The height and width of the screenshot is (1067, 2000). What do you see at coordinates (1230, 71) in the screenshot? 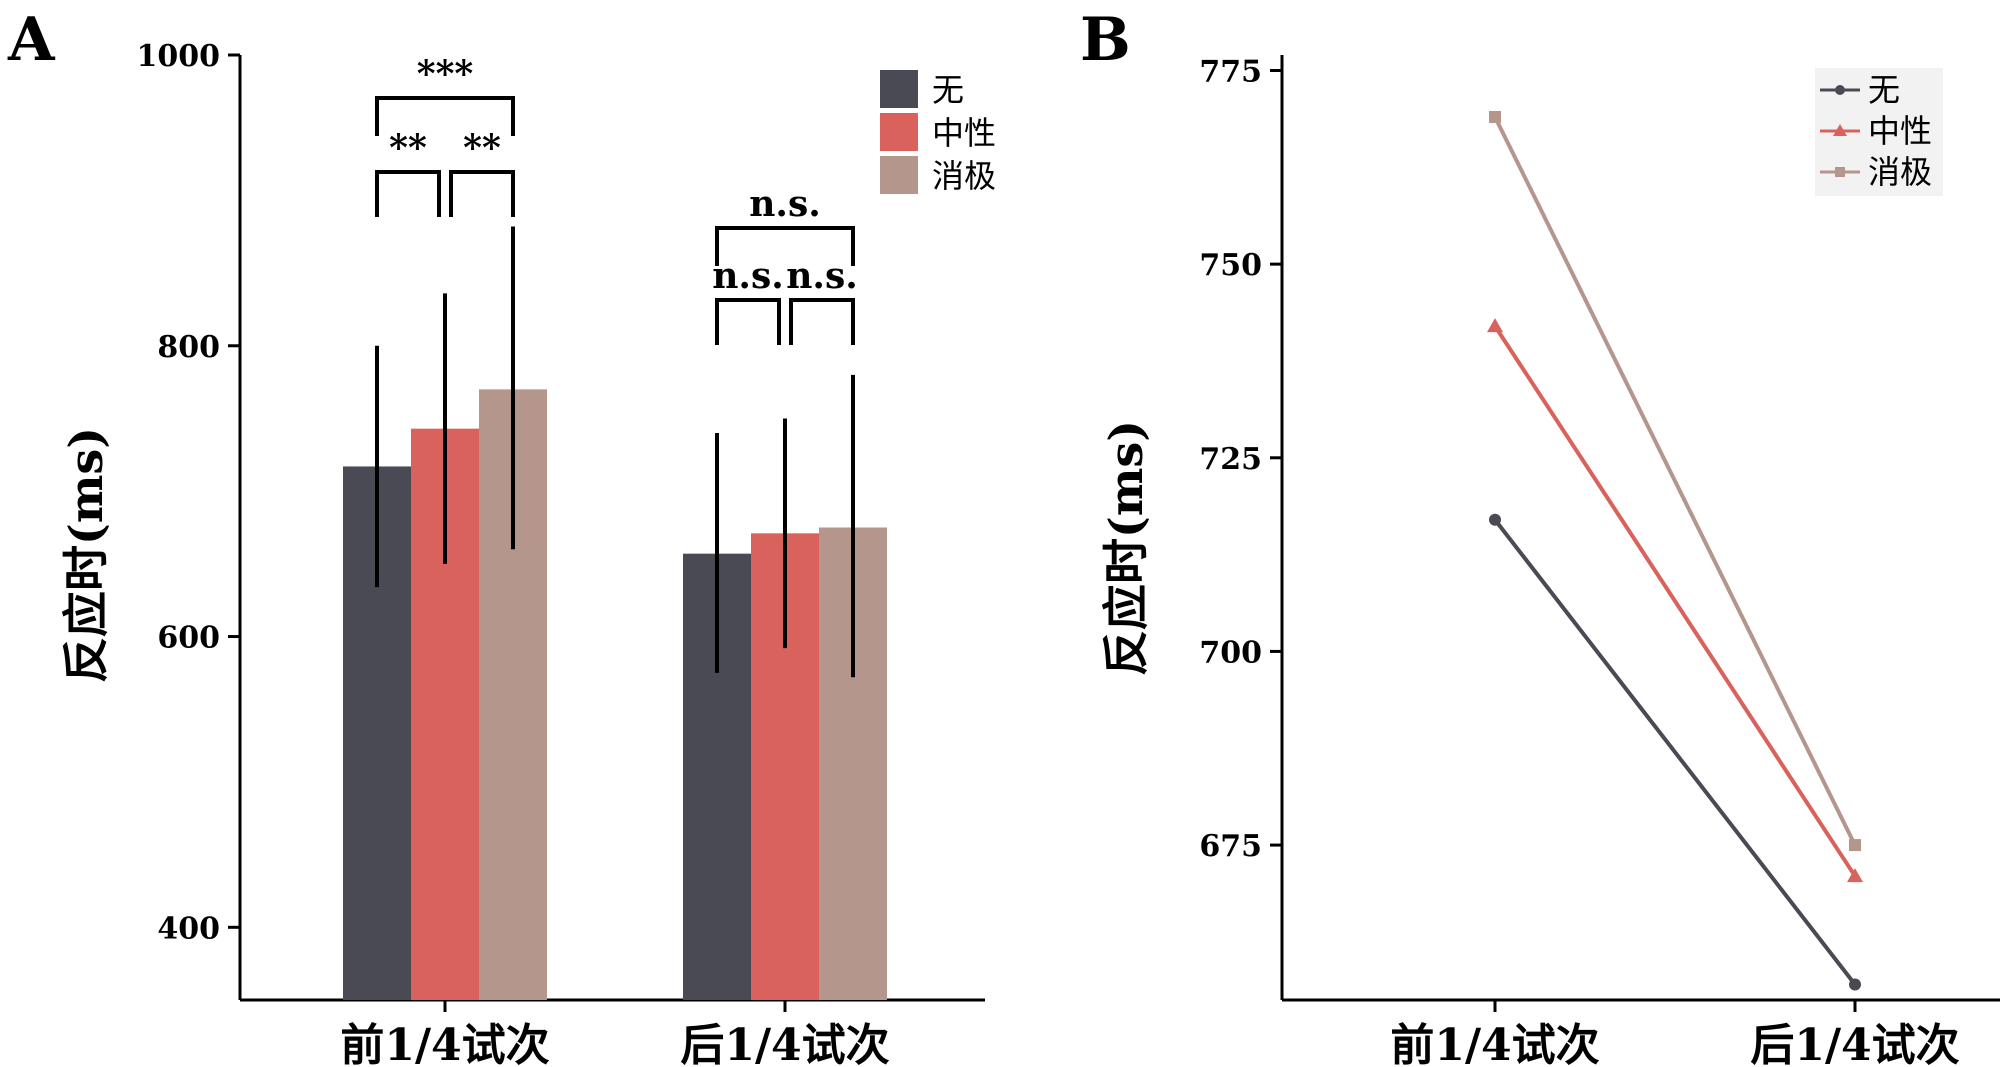
I see `y-tick-label: 775` at bounding box center [1230, 71].